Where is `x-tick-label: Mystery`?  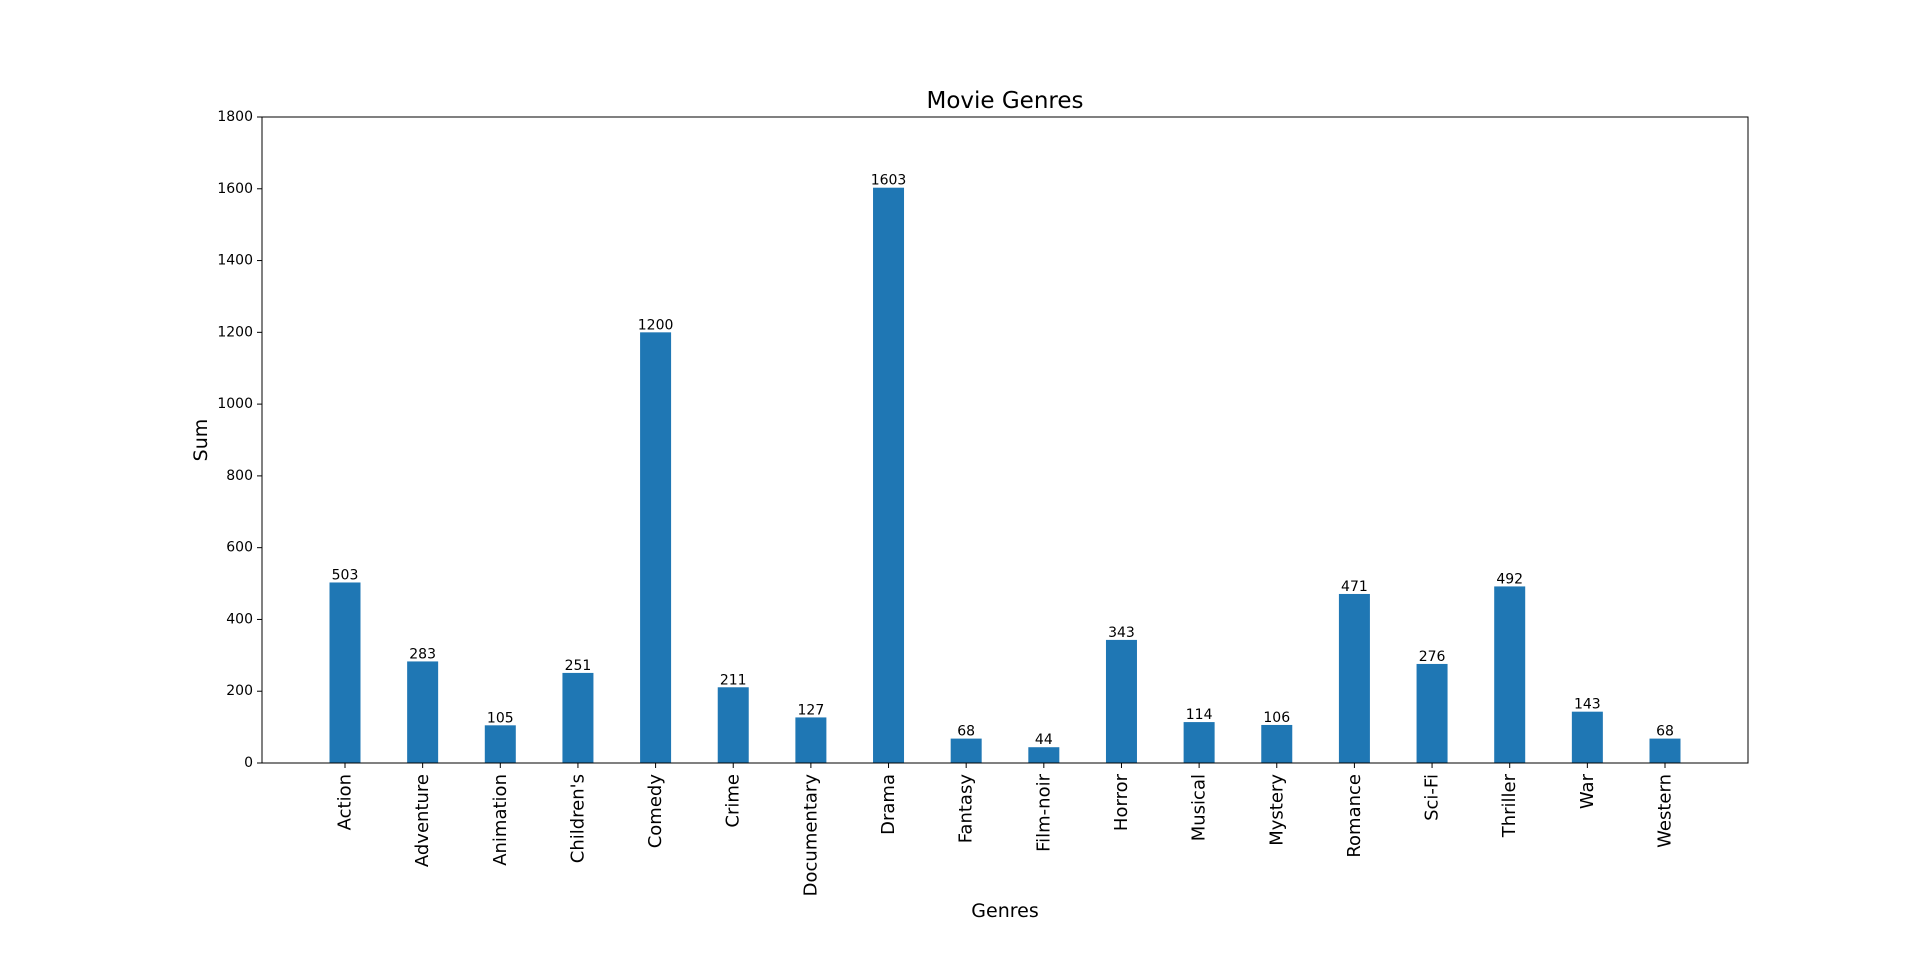 x-tick-label: Mystery is located at coordinates (1276, 810).